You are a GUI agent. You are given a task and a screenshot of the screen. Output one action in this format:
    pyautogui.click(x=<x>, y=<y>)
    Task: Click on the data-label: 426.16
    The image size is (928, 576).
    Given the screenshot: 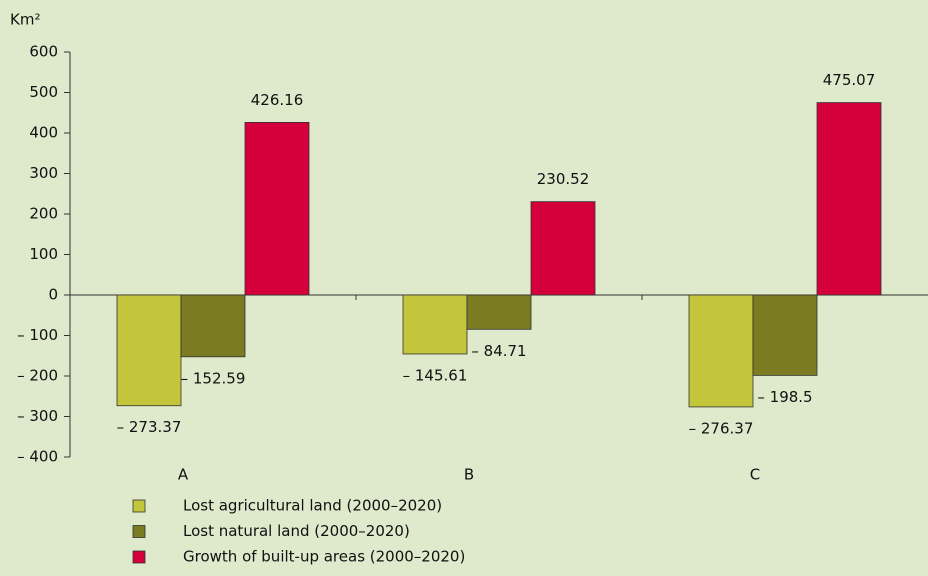 What is the action you would take?
    pyautogui.click(x=277, y=100)
    